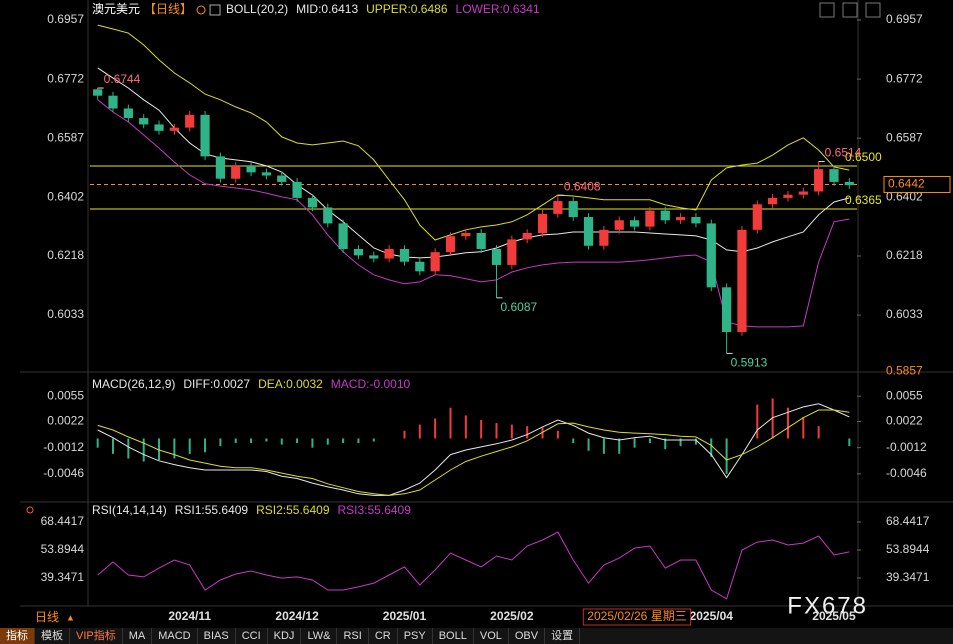 This screenshot has width=953, height=644. I want to click on period-arrow: ▲, so click(70, 617).